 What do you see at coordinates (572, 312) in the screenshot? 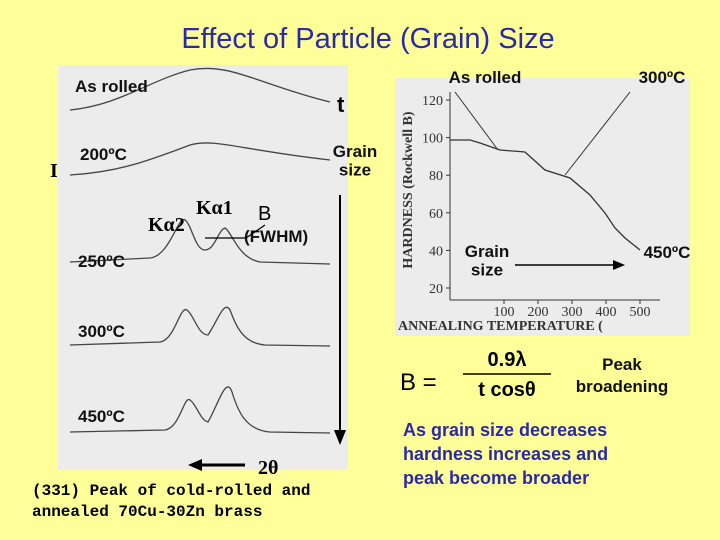
I see `x-tick-label: 300` at bounding box center [572, 312].